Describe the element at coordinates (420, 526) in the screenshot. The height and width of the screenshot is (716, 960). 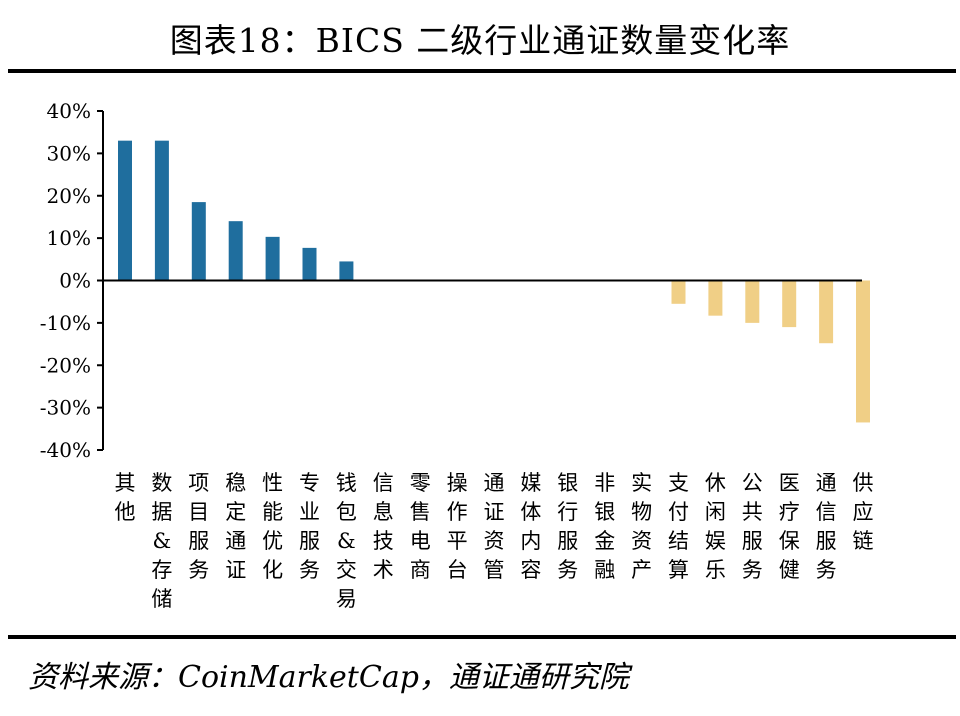
I see `x-tick-label: 零售电商` at that location.